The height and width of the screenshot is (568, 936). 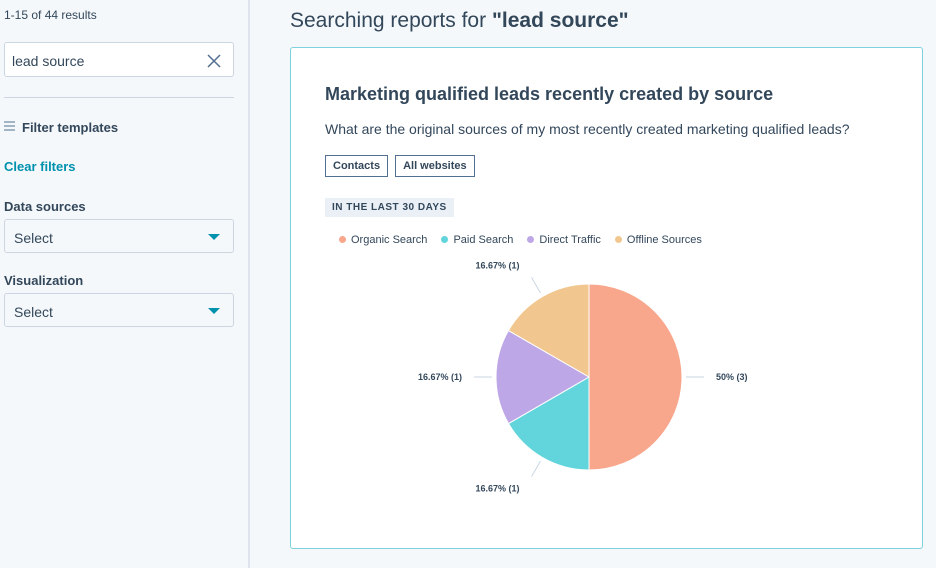 I want to click on divider, so click(x=119, y=97).